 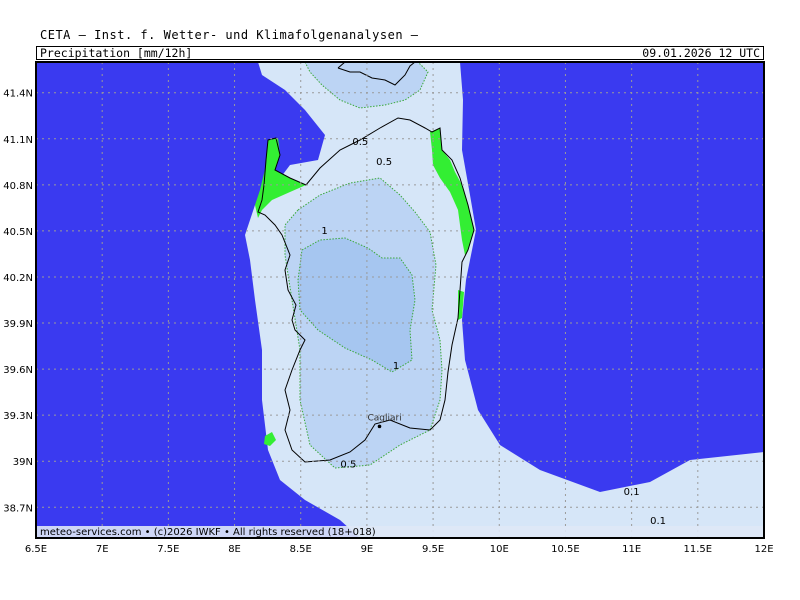 What do you see at coordinates (366, 85) in the screenshot?
I see `precip-0-5-area-north` at bounding box center [366, 85].